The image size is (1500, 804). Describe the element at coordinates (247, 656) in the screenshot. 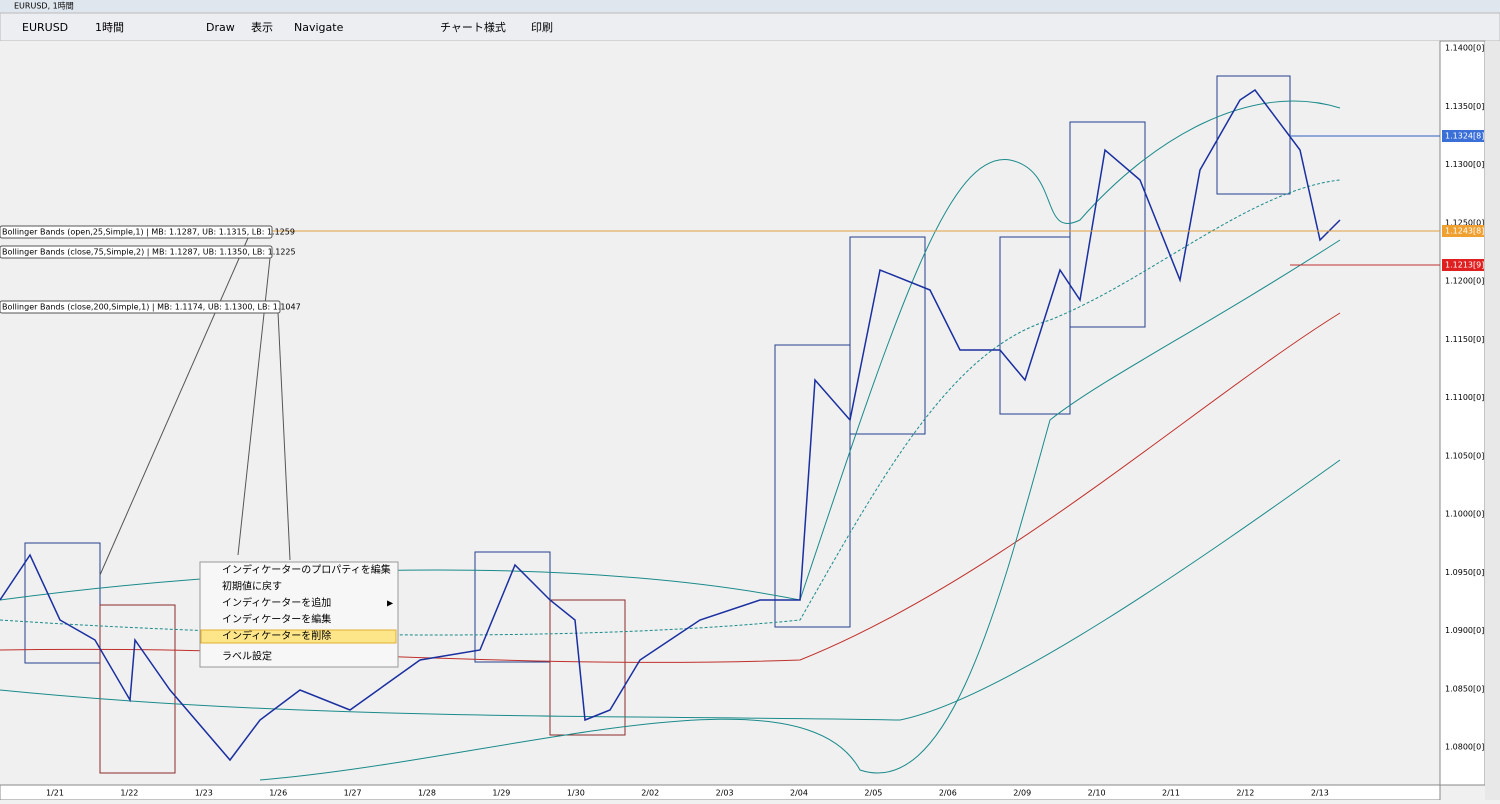

I see `menu-item: ラベル設定` at that location.